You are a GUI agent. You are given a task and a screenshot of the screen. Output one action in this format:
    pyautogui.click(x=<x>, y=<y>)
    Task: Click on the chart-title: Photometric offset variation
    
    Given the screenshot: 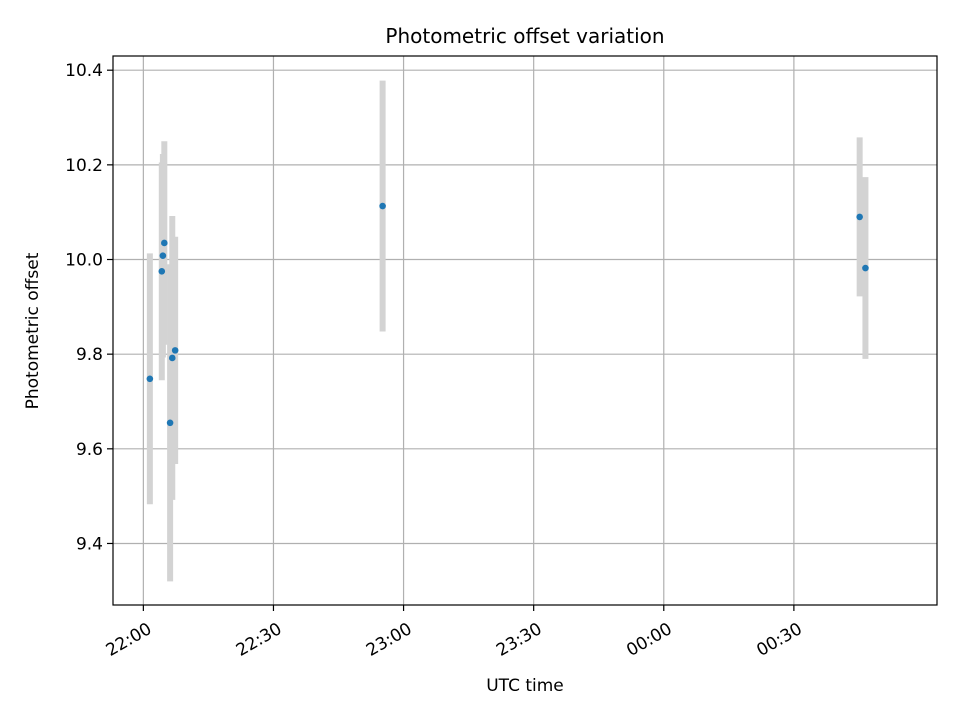 What is the action you would take?
    pyautogui.click(x=524, y=36)
    